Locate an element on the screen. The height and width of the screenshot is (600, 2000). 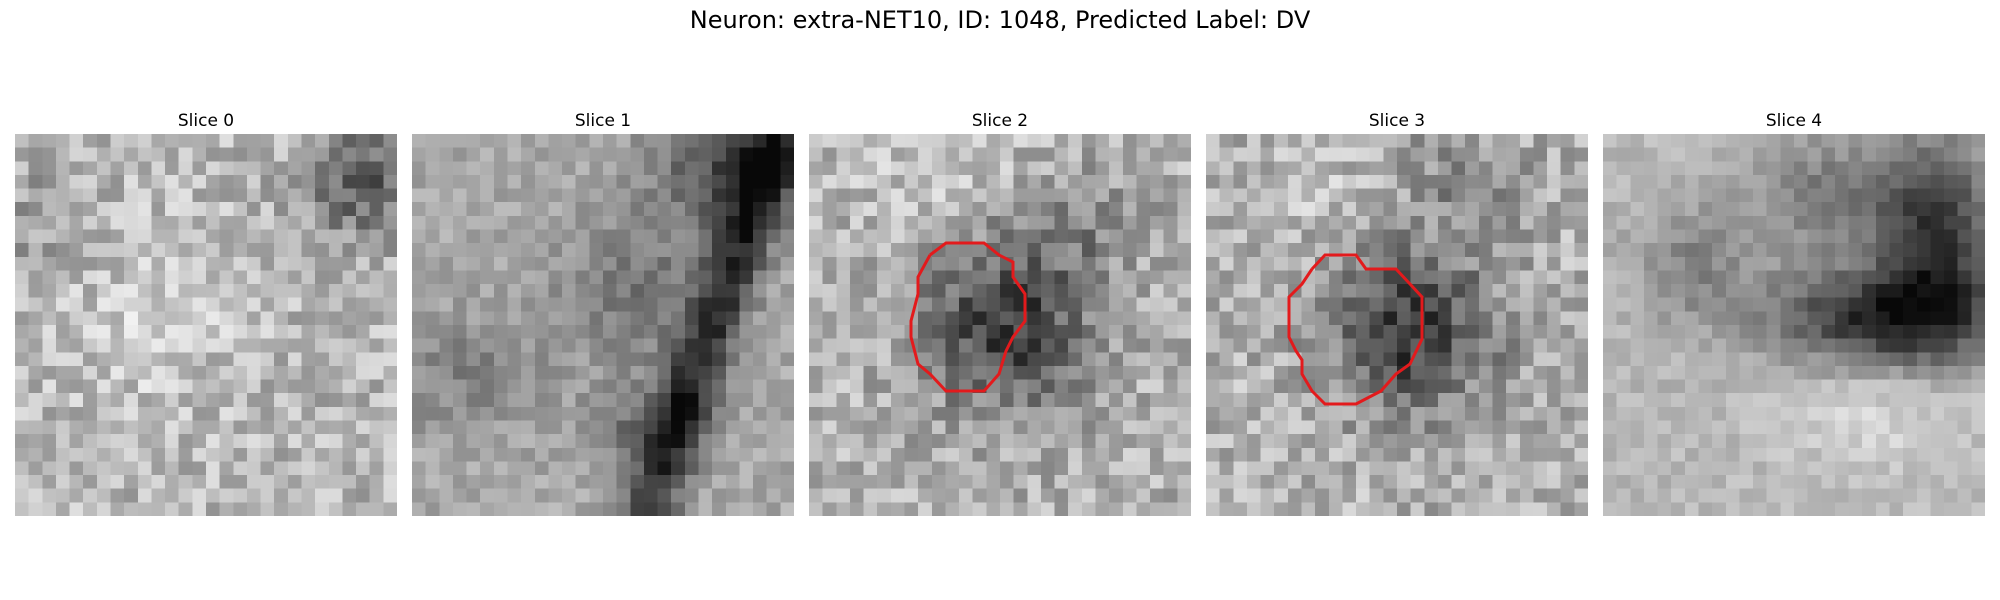
slice-title: Slice 3 is located at coordinates (1397, 121).